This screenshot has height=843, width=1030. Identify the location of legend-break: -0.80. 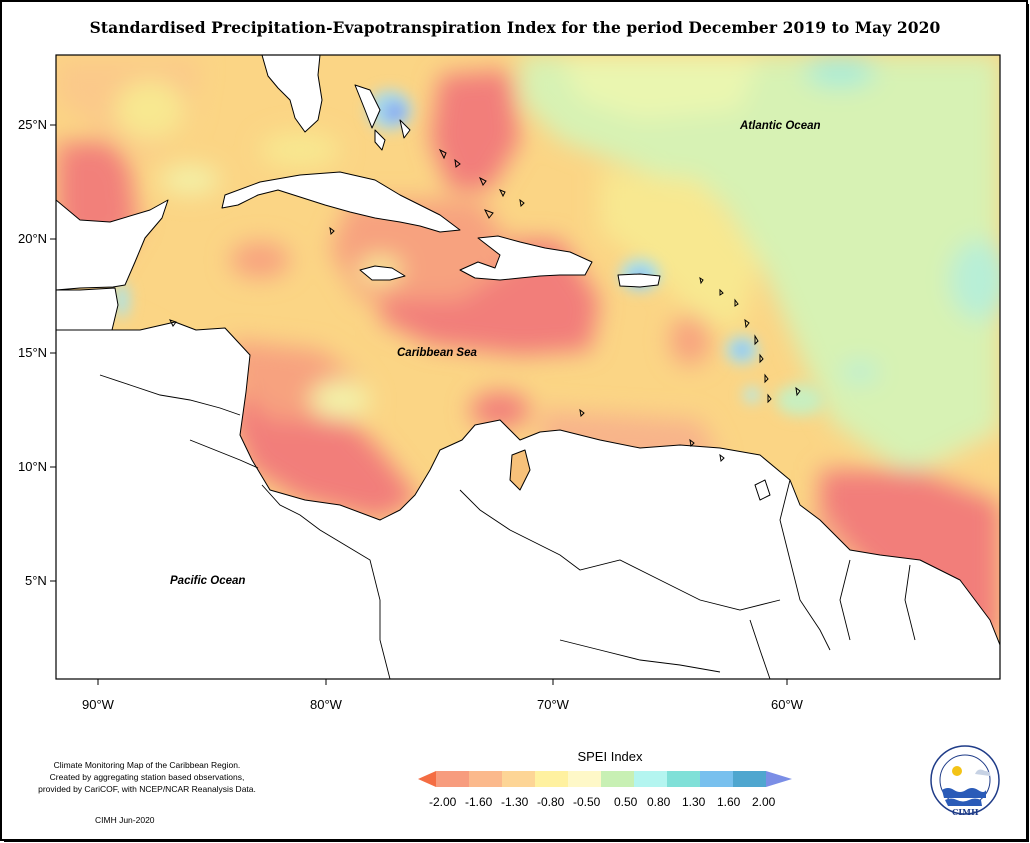
(551, 802).